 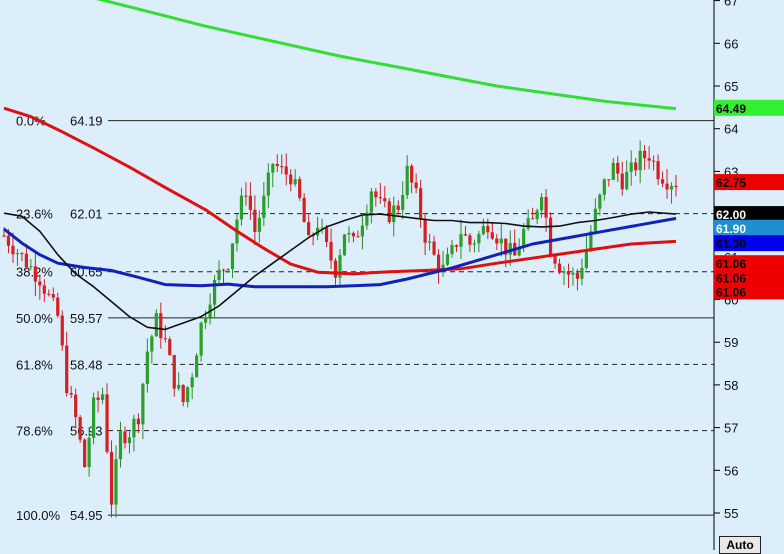 What do you see at coordinates (731, 278) in the screenshot?
I see `price-badge-label: 61.06` at bounding box center [731, 278].